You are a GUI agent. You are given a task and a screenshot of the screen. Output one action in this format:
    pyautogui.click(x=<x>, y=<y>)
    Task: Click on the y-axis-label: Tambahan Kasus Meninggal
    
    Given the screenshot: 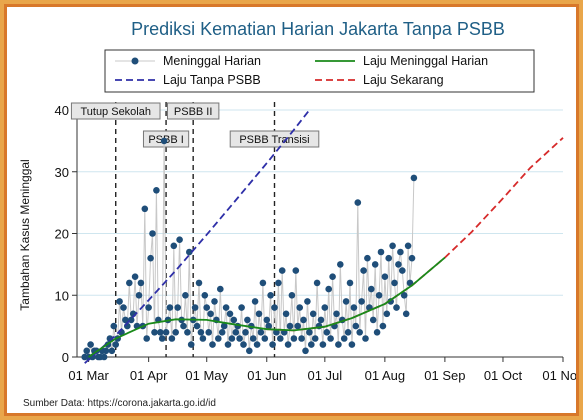 What is the action you would take?
    pyautogui.click(x=25, y=234)
    